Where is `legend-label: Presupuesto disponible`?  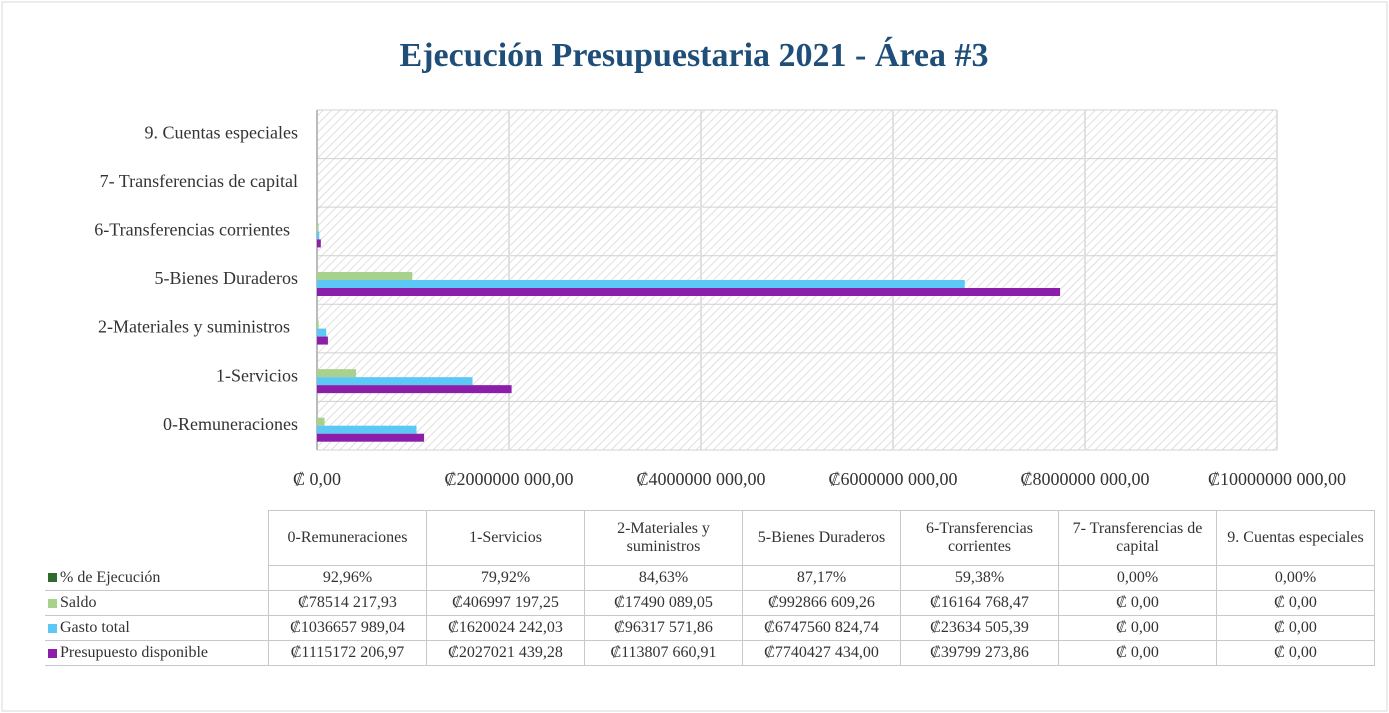 legend-label: Presupuesto disponible is located at coordinates (134, 652).